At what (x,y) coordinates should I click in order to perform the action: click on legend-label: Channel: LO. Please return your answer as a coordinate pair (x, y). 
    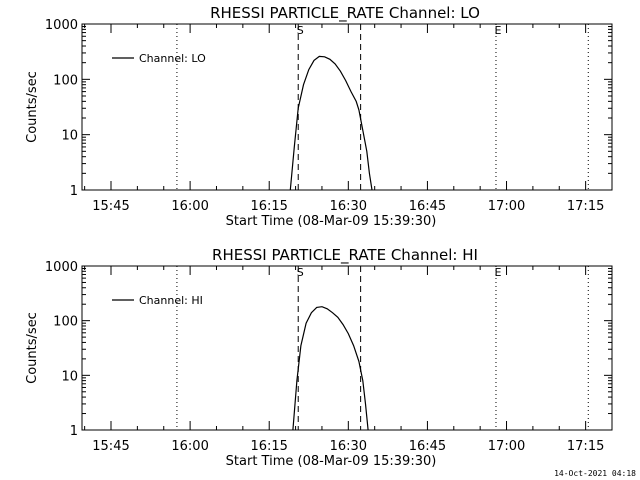
    Looking at the image, I should click on (172, 58).